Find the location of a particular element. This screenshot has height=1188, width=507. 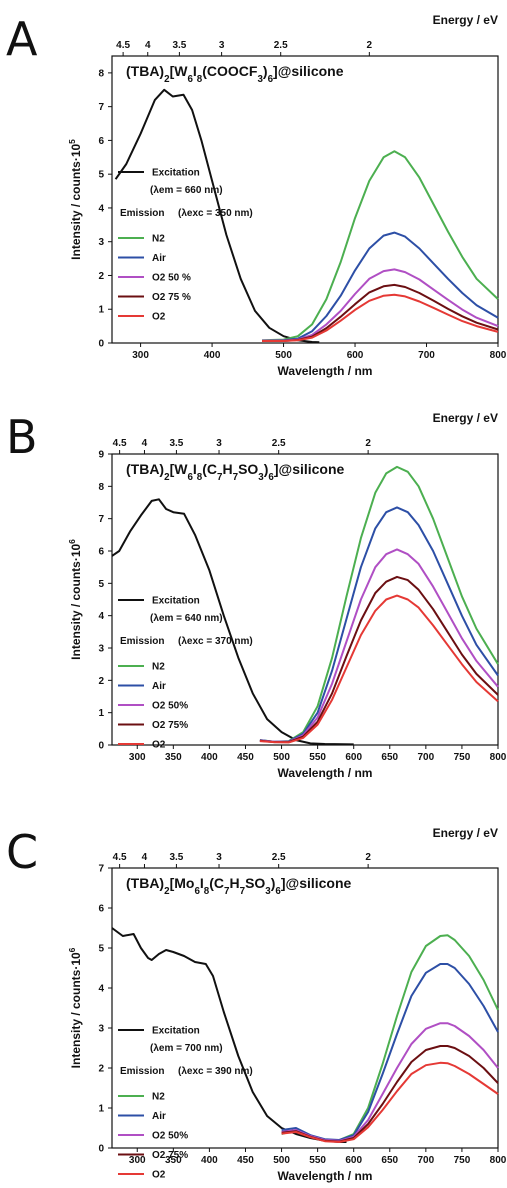

legend-entry-label: O2 75 % is located at coordinates (171, 297).